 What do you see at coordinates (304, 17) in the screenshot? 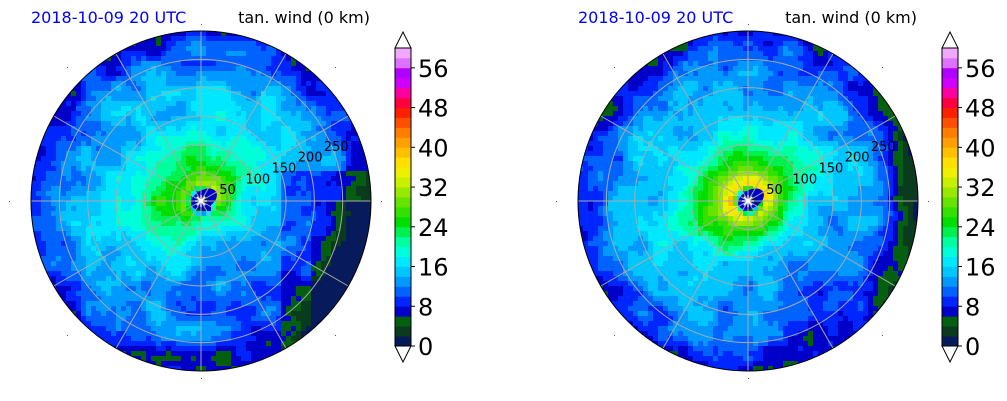
I see `panel-left-variable-title: tan. wind (0 km)` at bounding box center [304, 17].